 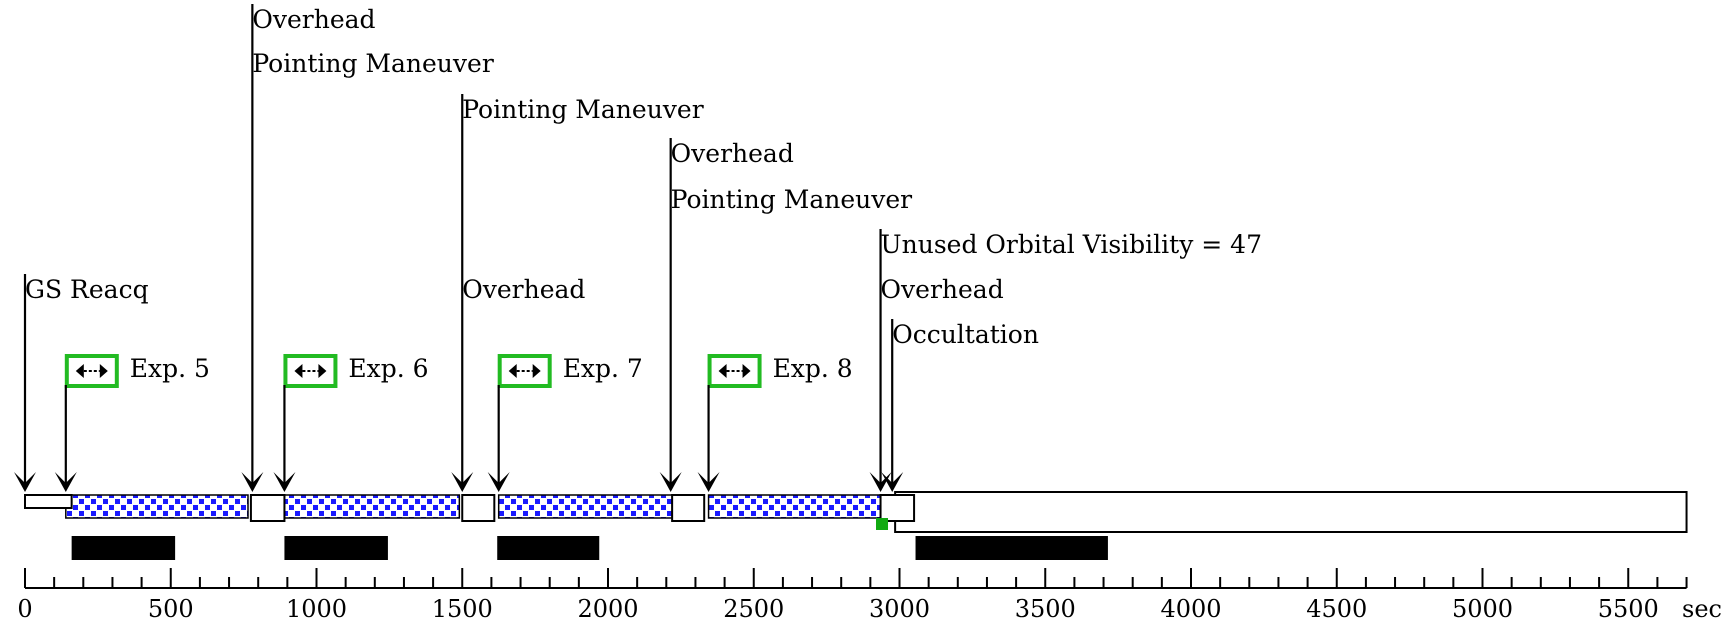 What do you see at coordinates (1336, 609) in the screenshot?
I see `tick-label: 4500` at bounding box center [1336, 609].